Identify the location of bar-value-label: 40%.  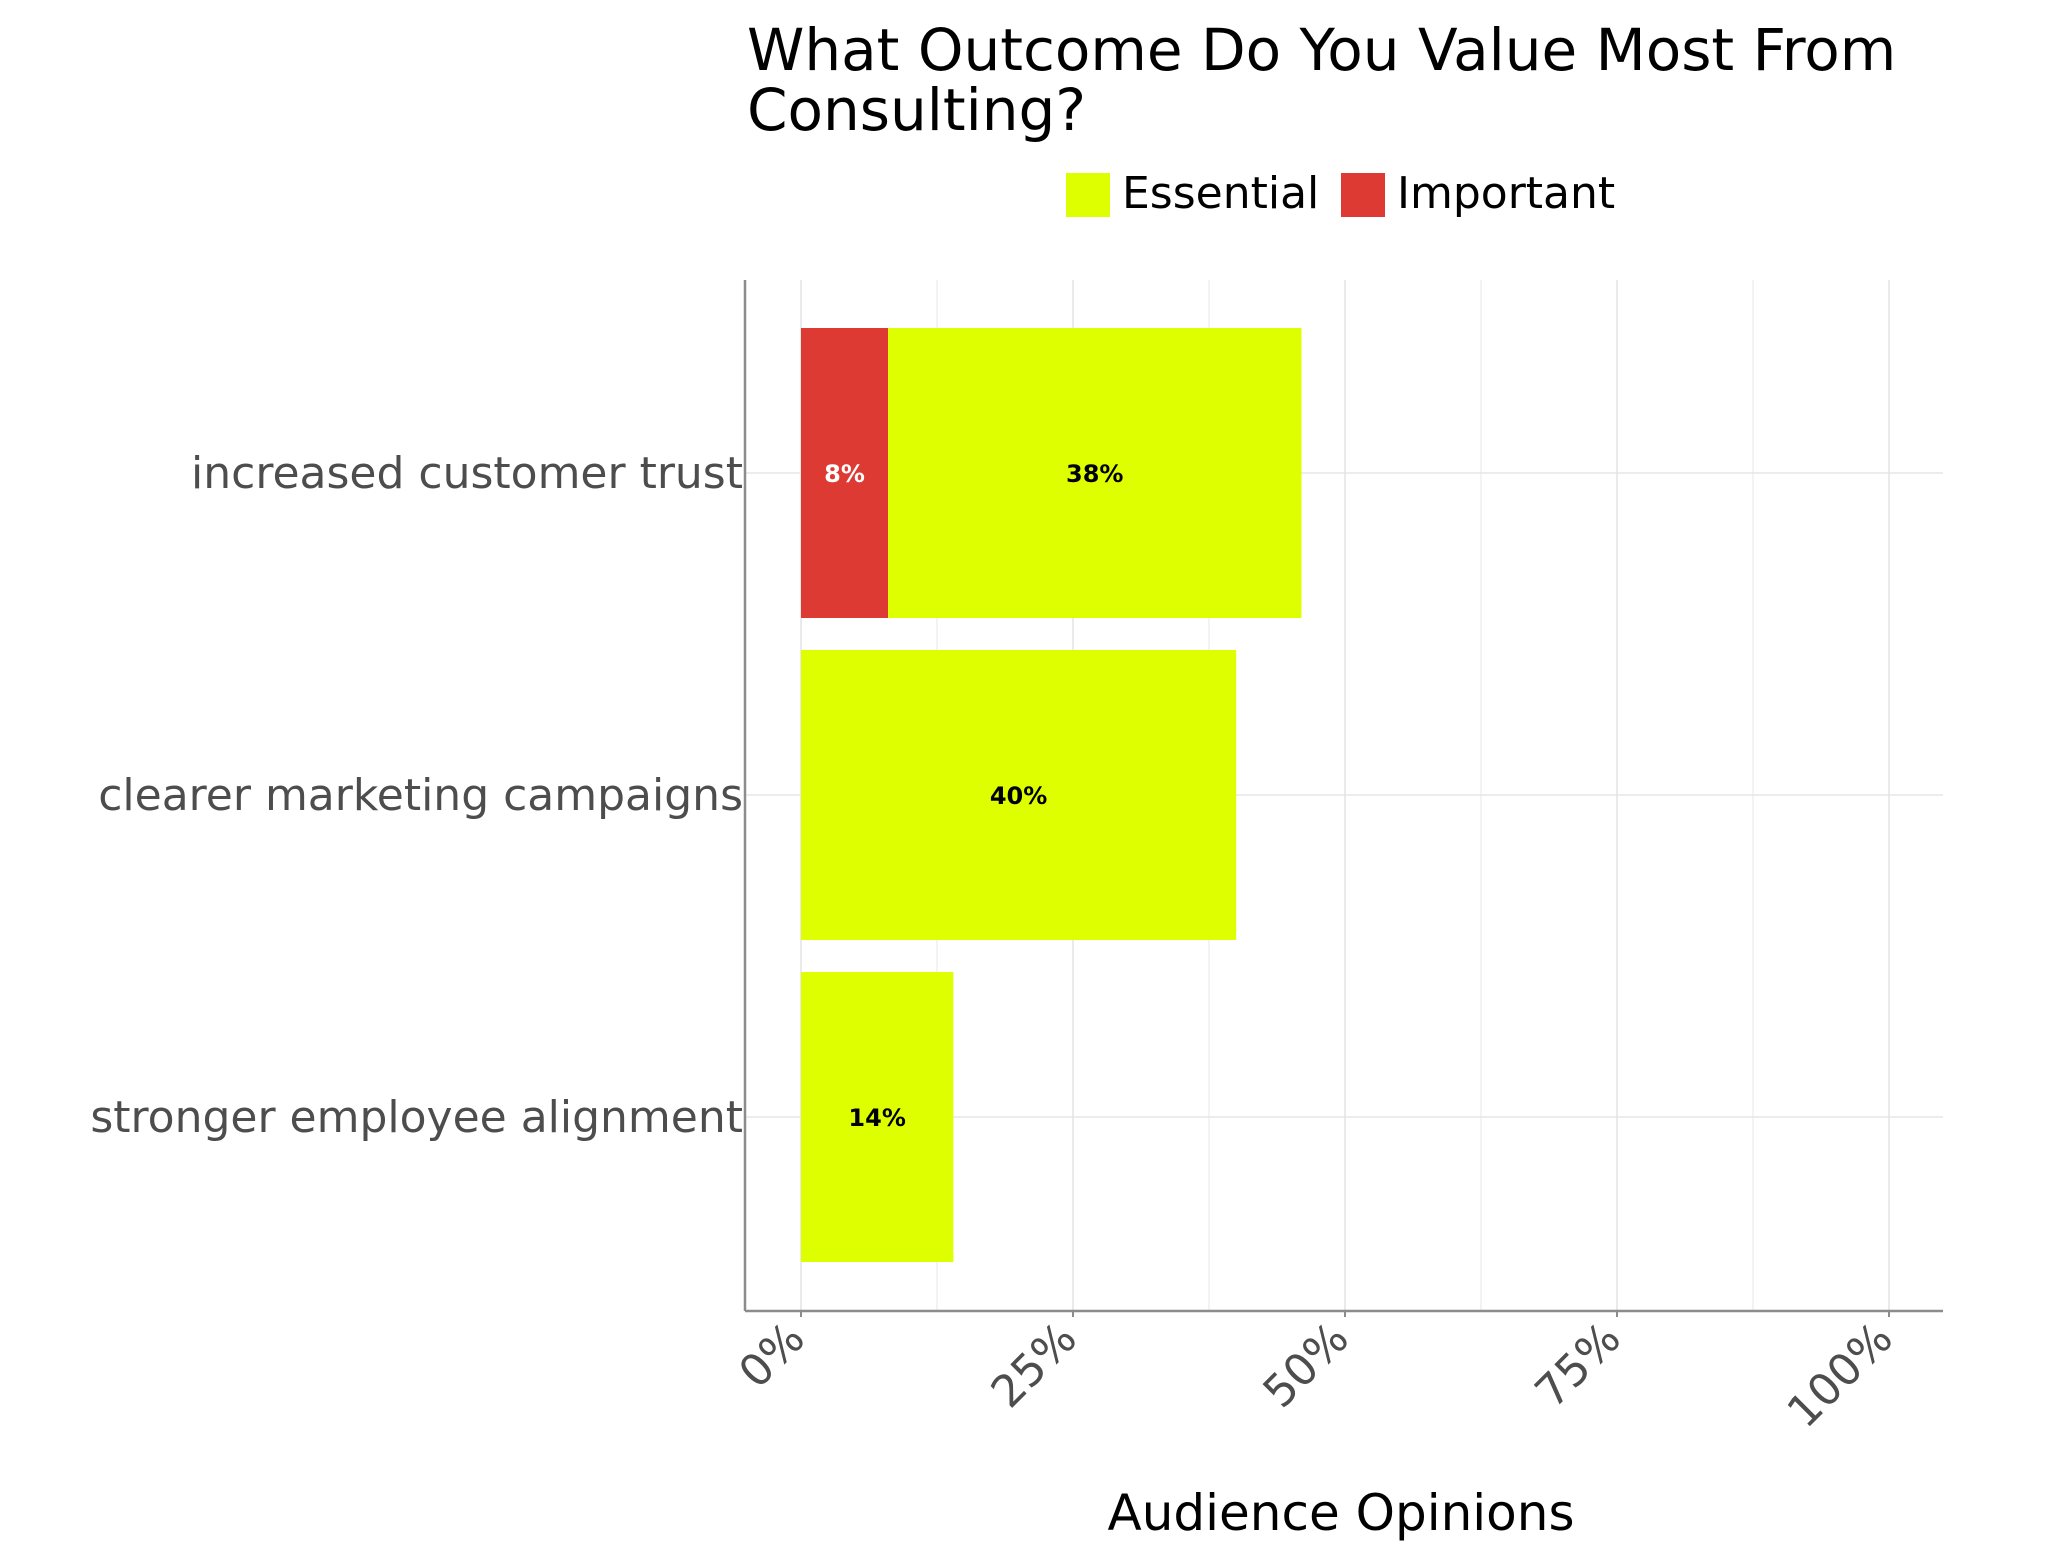
(1018, 796).